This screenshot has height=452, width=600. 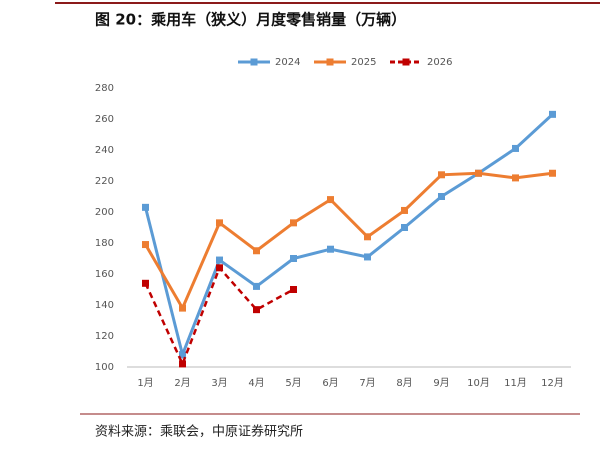 I want to click on chart-title: 图 20：乘用车（狭义）月度零售销量（万辆）, so click(x=250, y=20).